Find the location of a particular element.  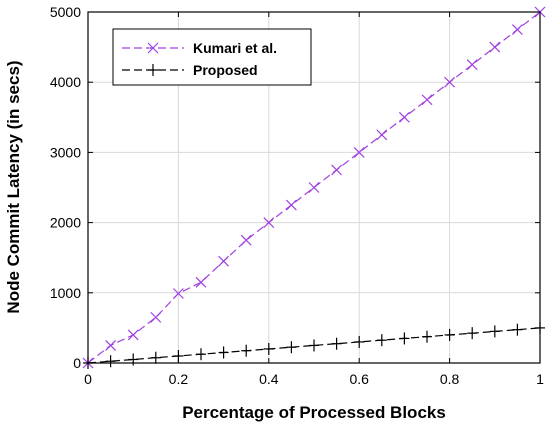

y-tick-label: 0 is located at coordinates (77, 363).